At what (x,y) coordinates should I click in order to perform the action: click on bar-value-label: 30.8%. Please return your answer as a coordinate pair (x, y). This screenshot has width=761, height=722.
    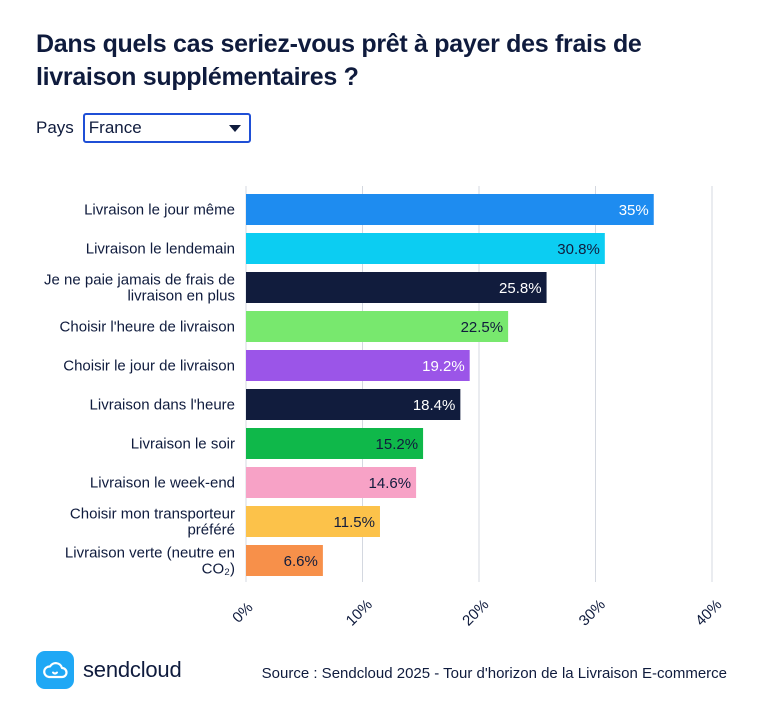
    Looking at the image, I should click on (578, 249).